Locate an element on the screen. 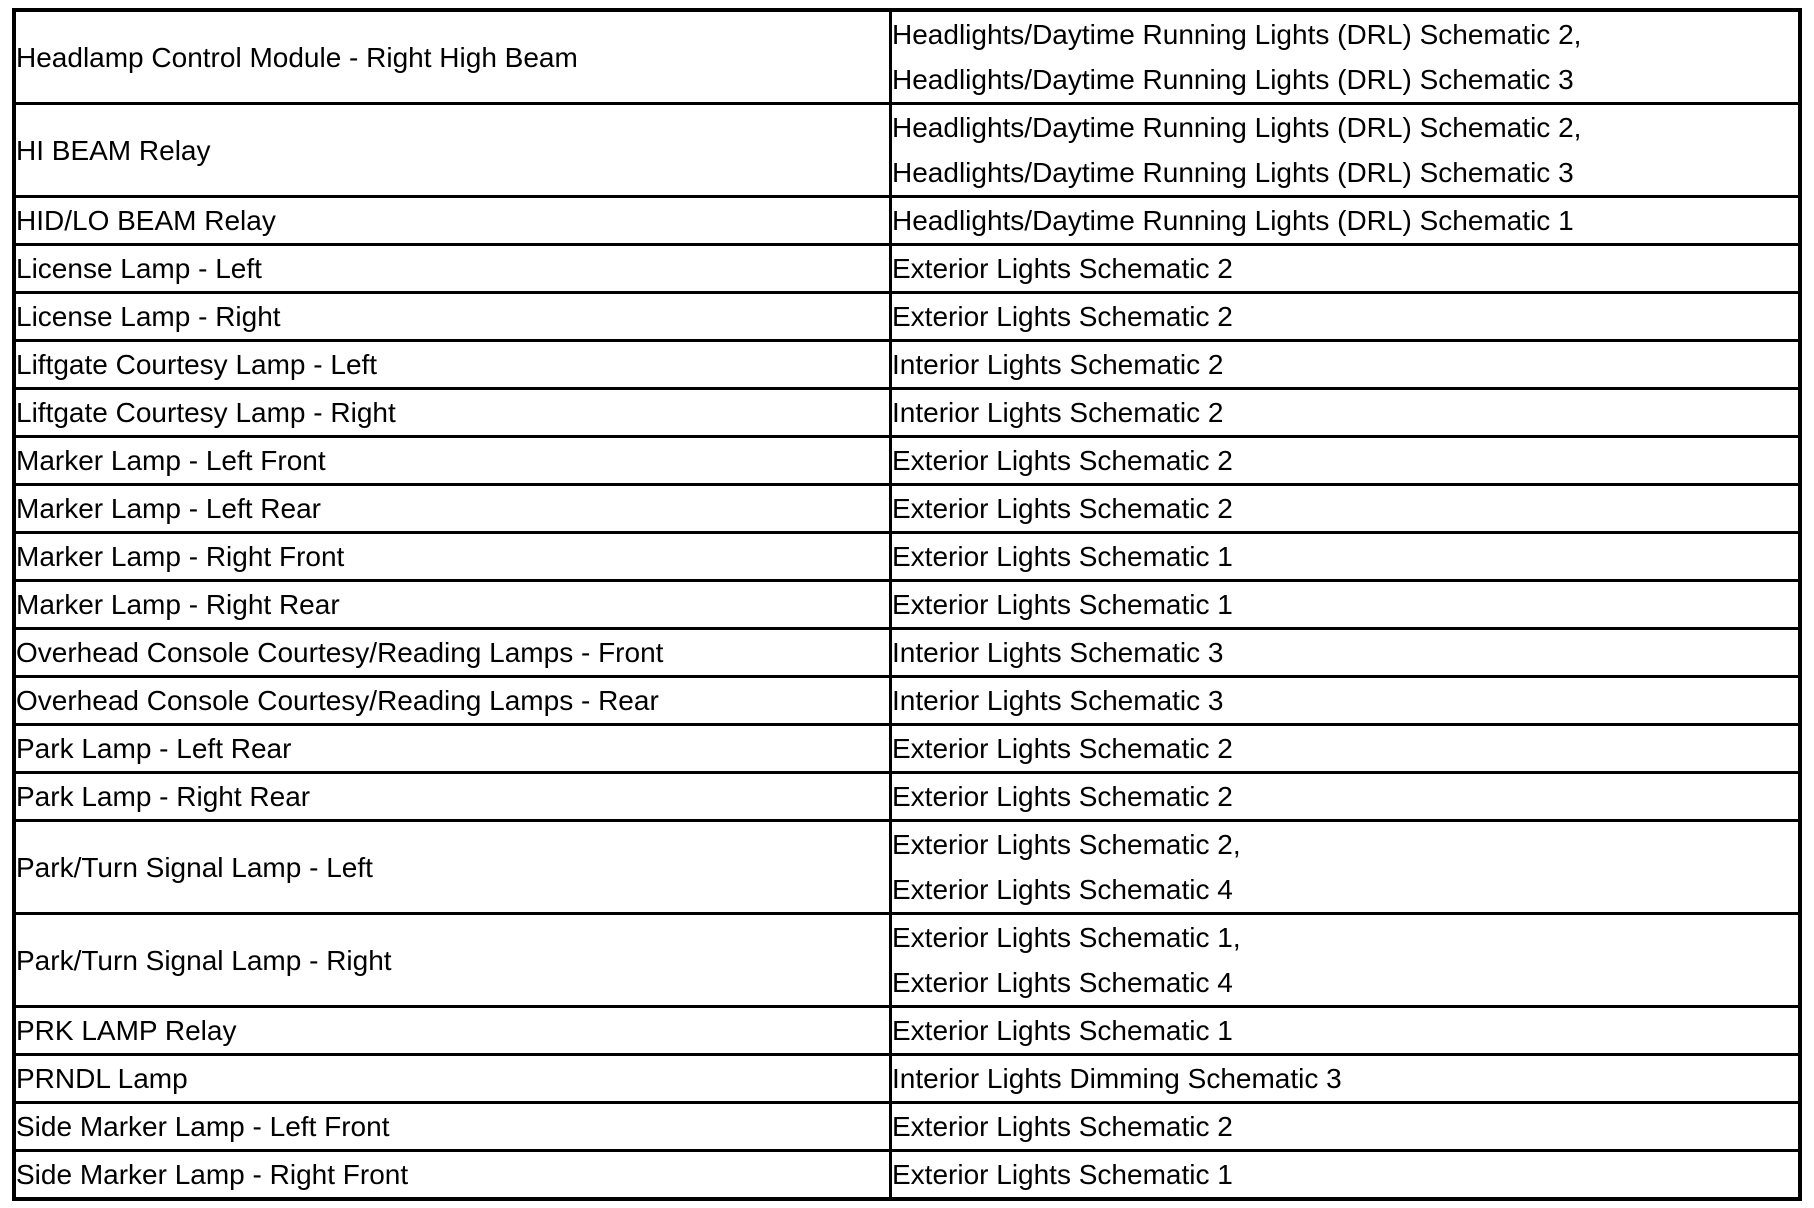  component-cell: License Lamp - Right is located at coordinates (452, 316).